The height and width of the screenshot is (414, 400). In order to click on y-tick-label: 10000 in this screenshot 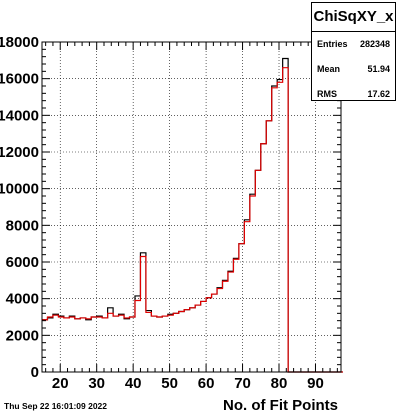, I will do `click(19, 189)`.